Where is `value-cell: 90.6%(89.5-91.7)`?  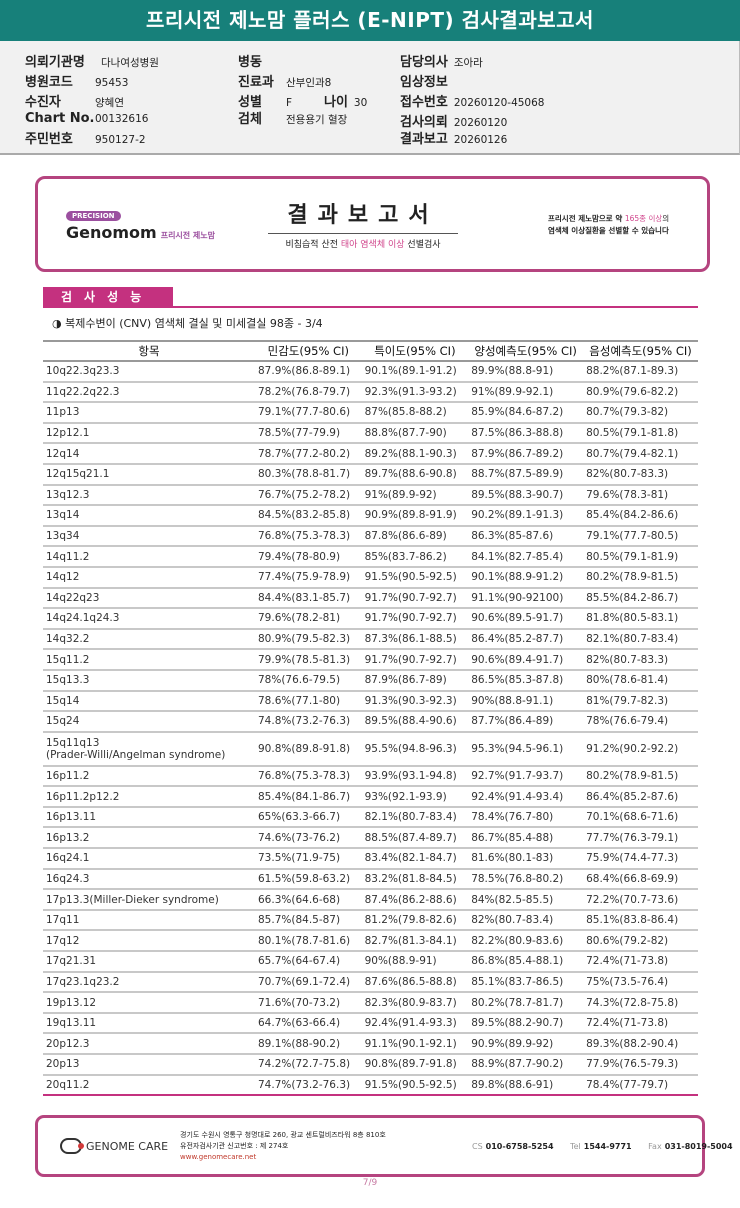
value-cell: 90.6%(89.5-91.7) is located at coordinates (526, 619).